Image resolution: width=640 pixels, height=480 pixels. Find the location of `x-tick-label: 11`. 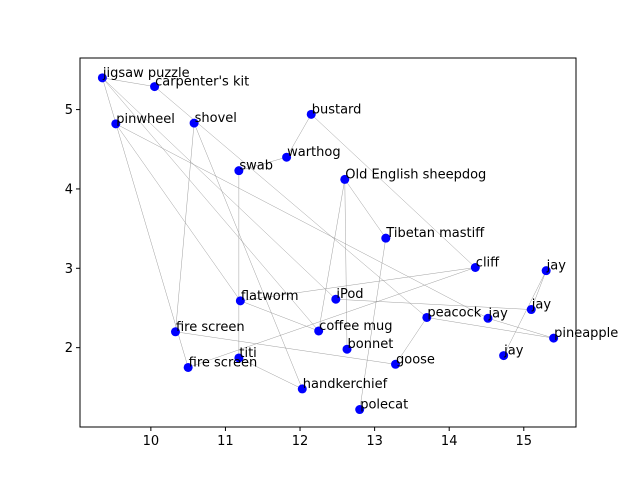

x-tick-label: 11 is located at coordinates (225, 441).